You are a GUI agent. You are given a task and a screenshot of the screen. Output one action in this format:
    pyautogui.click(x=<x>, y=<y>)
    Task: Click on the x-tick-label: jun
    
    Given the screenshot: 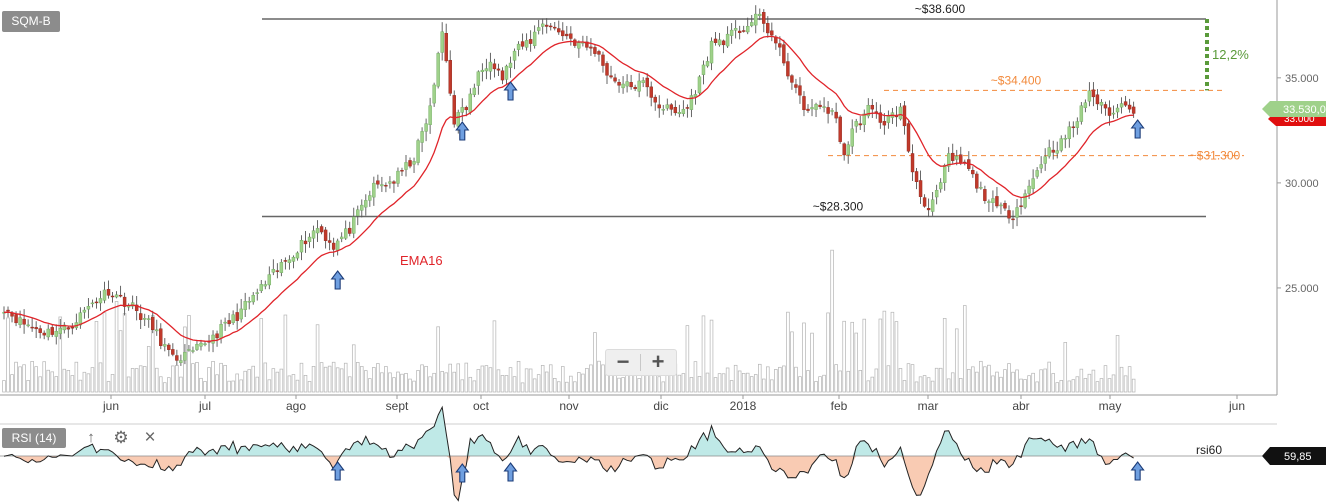 What is the action you would take?
    pyautogui.click(x=110, y=406)
    